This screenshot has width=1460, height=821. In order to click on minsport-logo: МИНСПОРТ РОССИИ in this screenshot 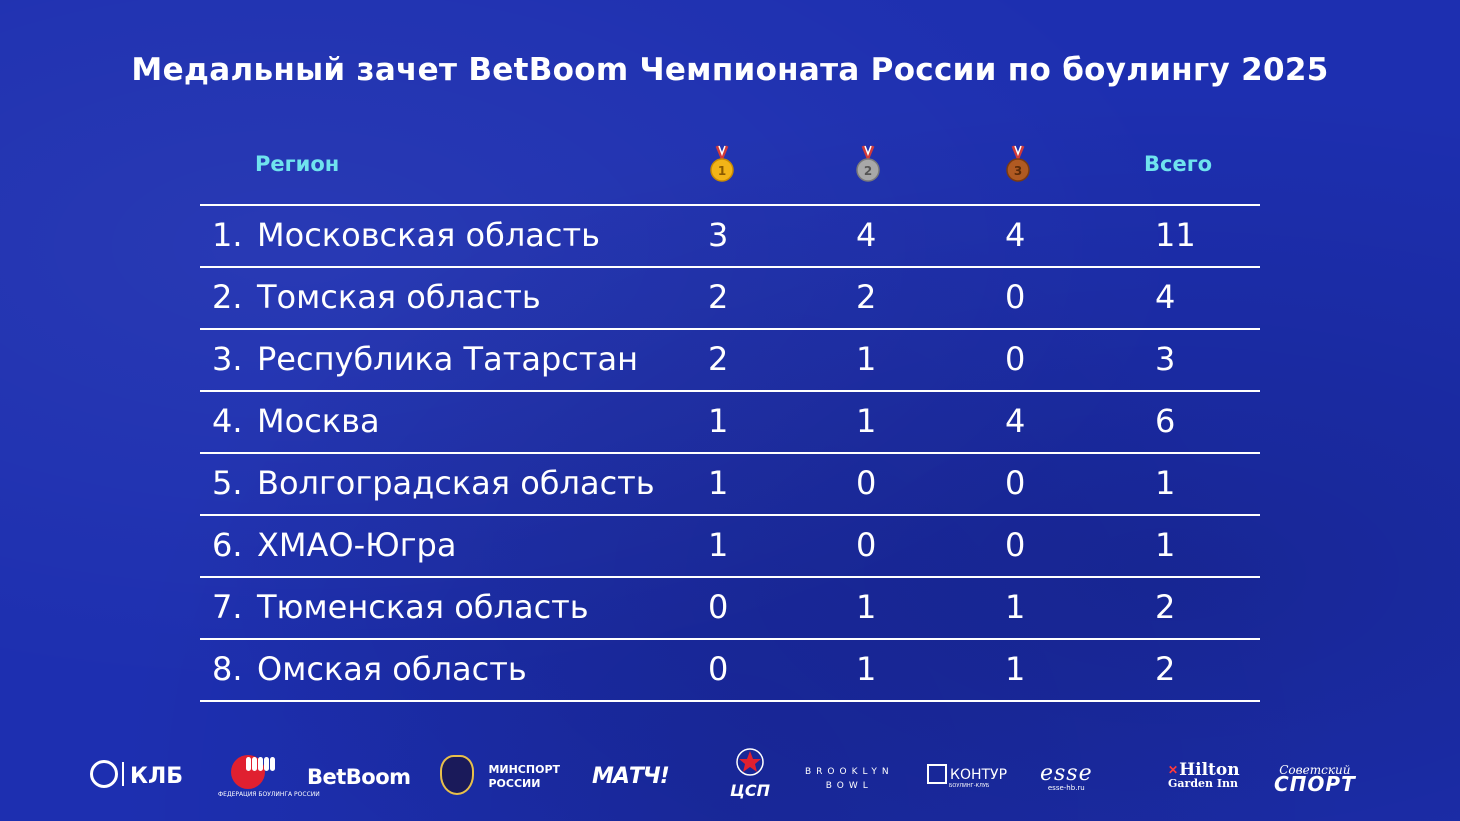, I will do `click(500, 776)`.